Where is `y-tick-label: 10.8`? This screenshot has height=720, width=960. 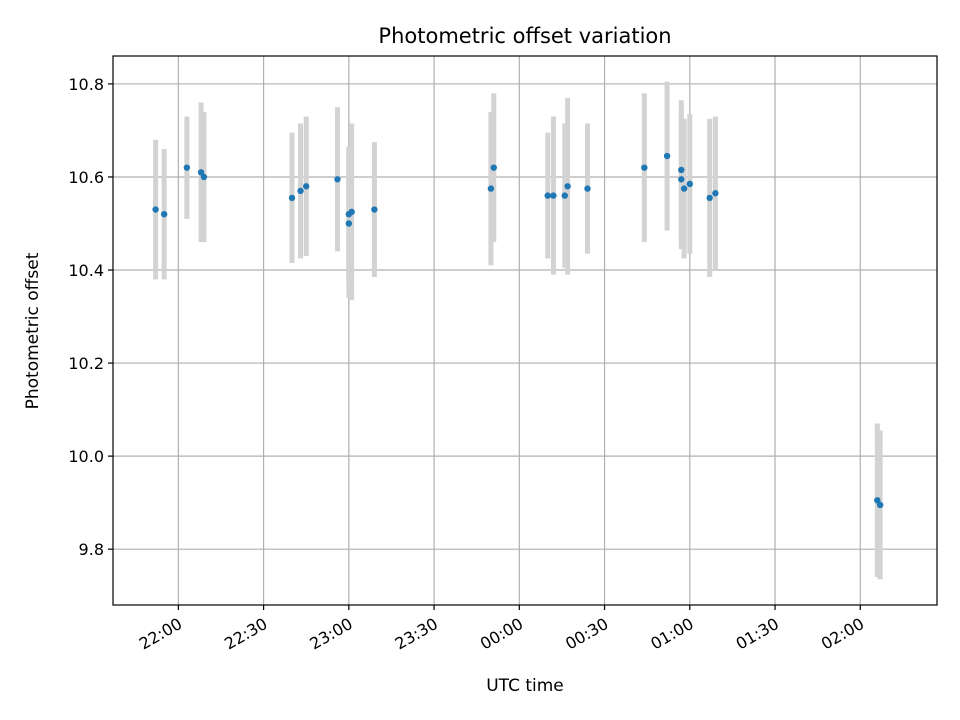 y-tick-label: 10.8 is located at coordinates (86, 84).